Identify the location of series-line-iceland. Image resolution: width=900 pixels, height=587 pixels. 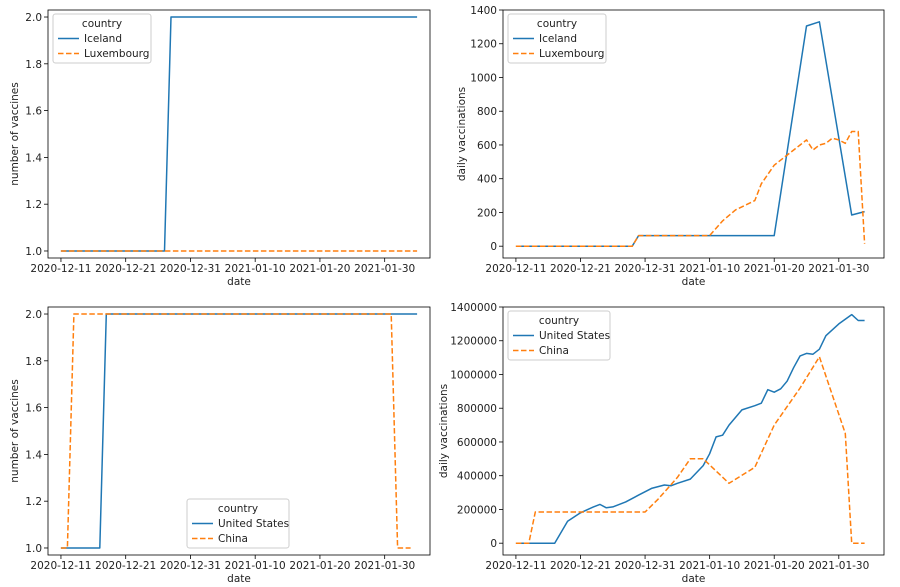
(690, 134).